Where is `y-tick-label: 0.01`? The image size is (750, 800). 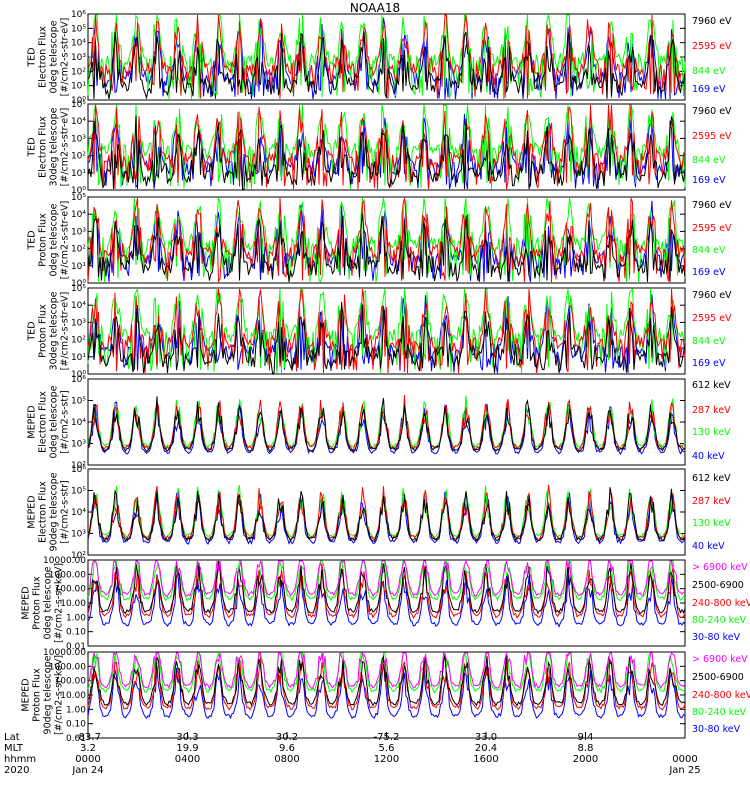 y-tick-label: 0.01 is located at coordinates (76, 739).